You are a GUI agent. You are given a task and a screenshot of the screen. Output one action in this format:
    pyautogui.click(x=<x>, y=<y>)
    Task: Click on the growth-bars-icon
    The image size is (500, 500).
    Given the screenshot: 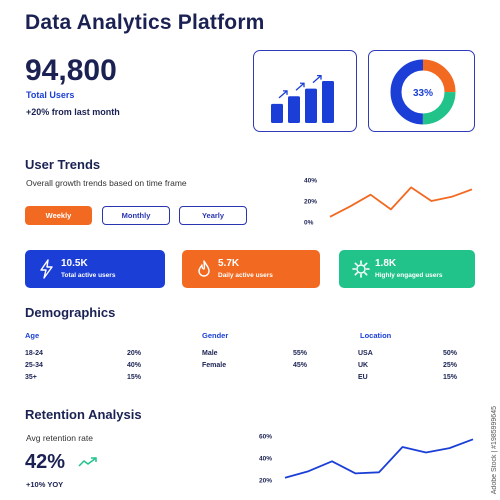 What is the action you would take?
    pyautogui.click(x=302, y=98)
    